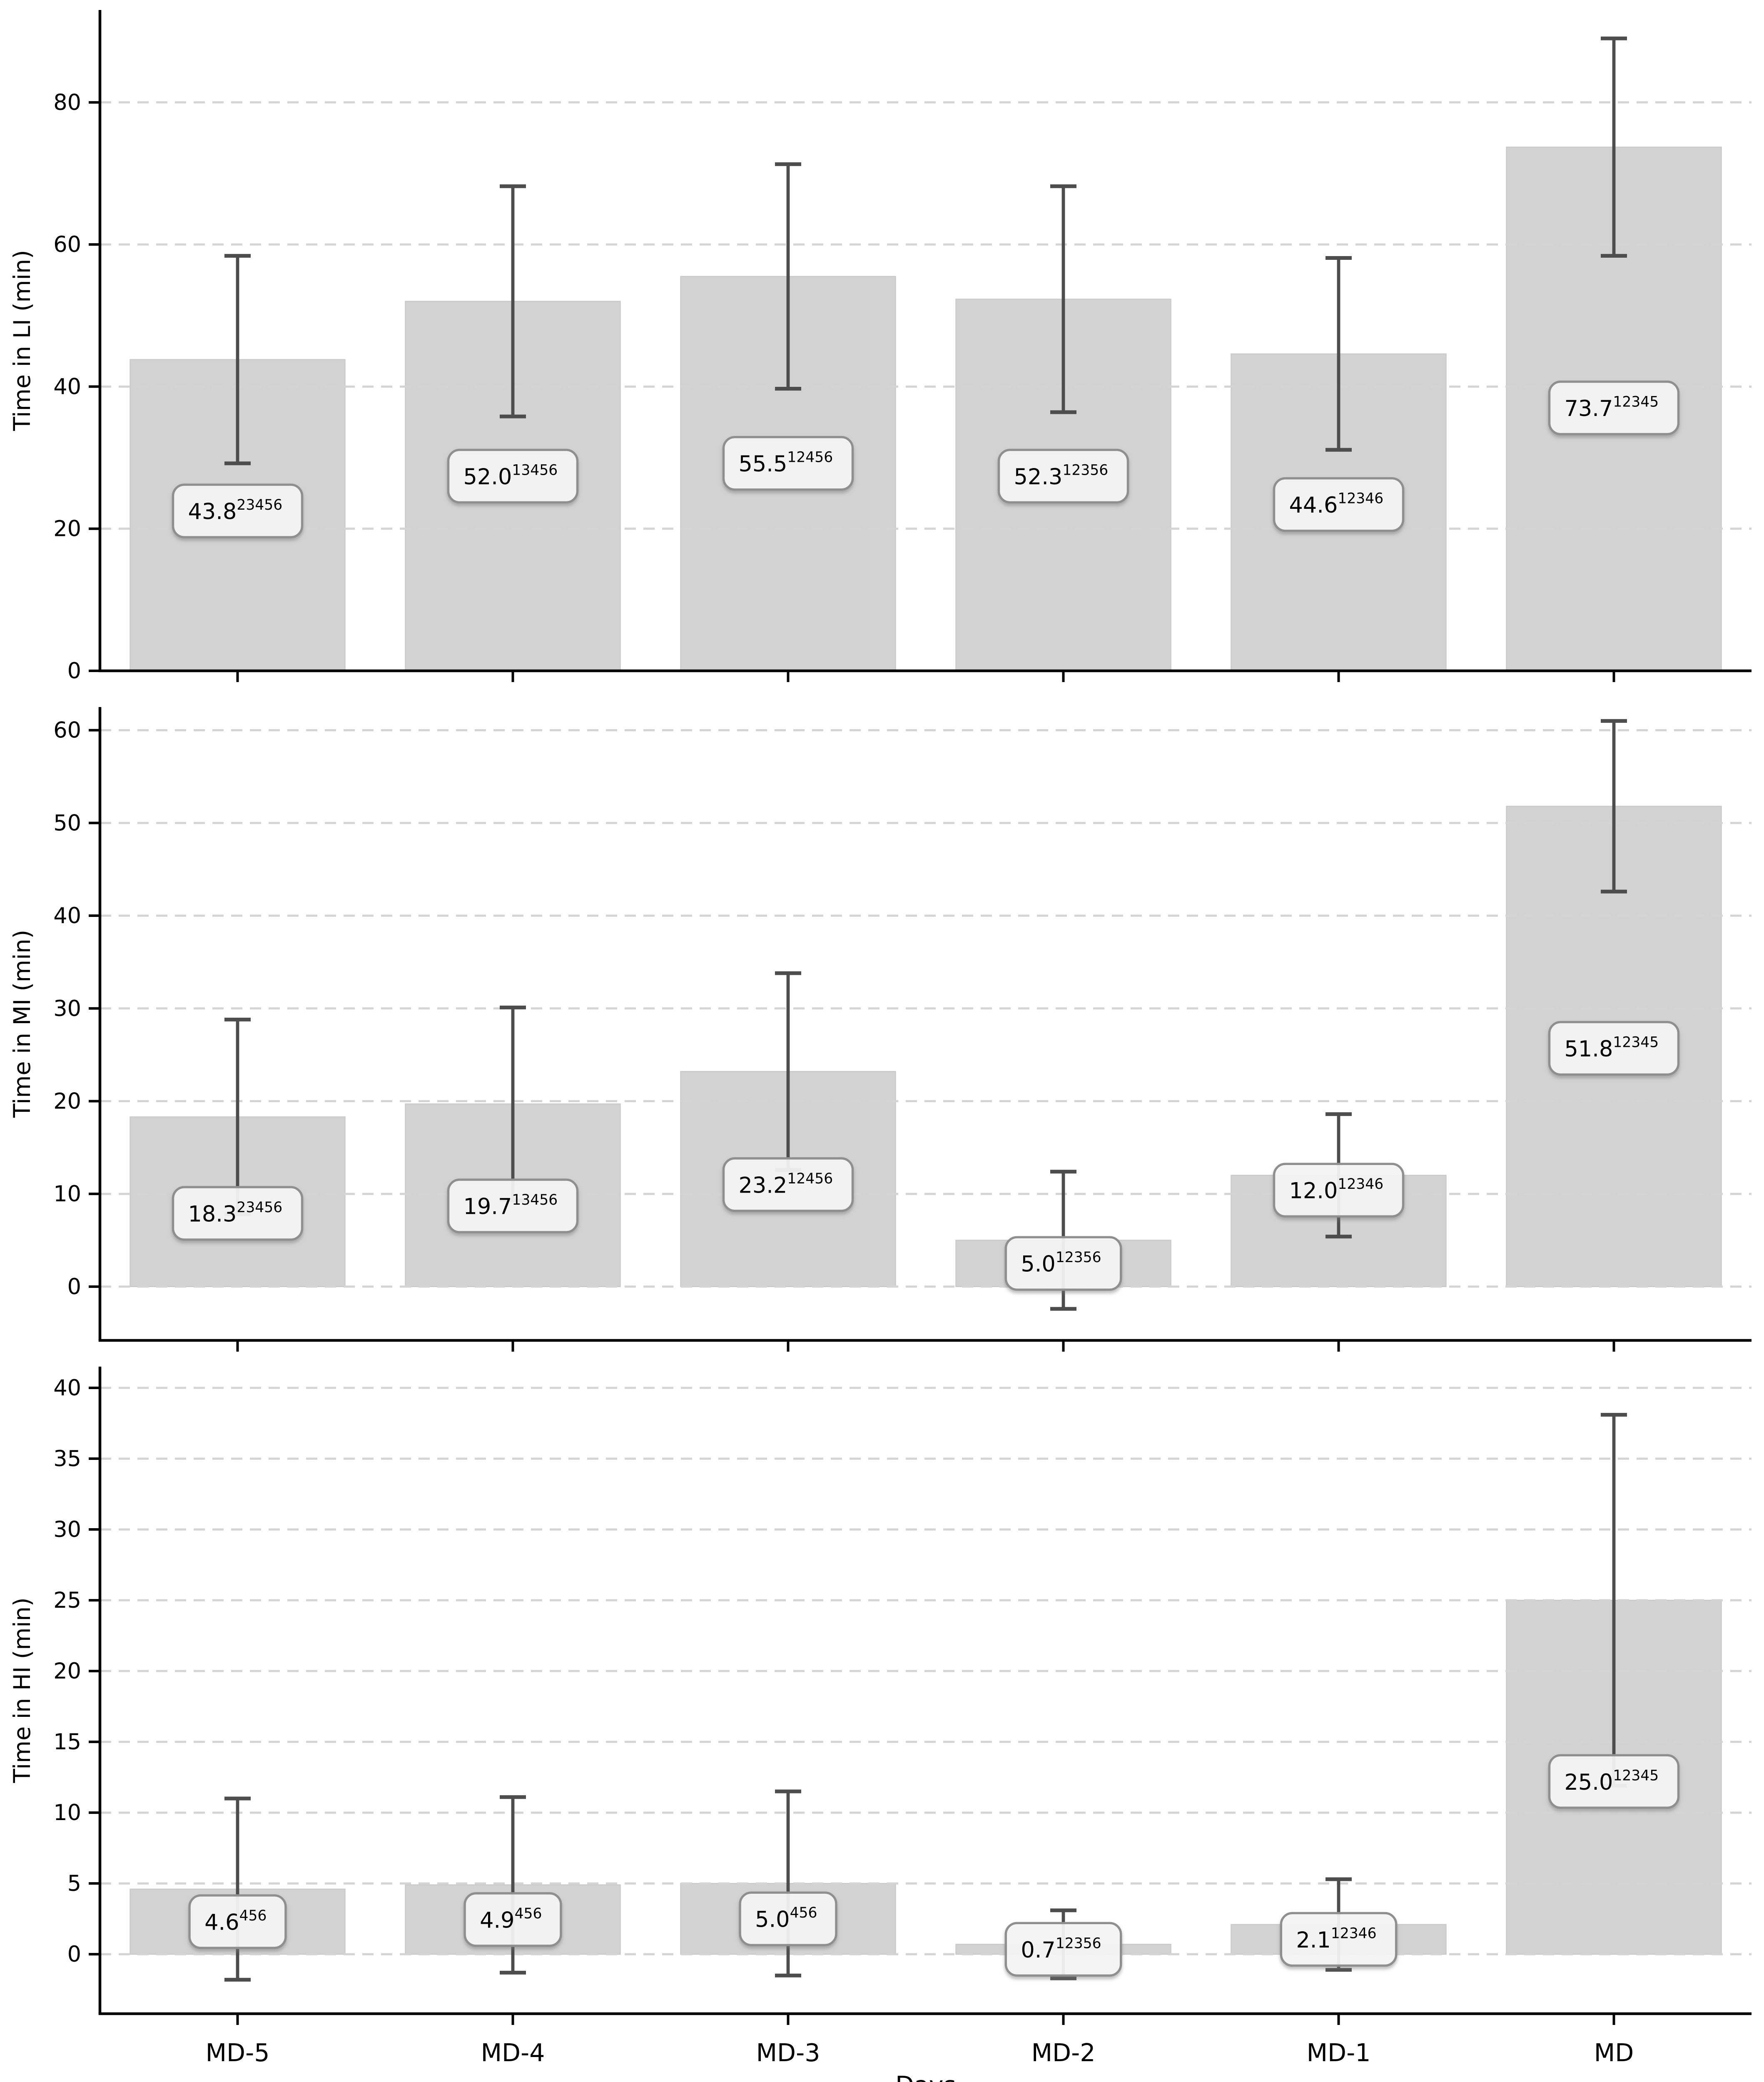 The image size is (1764, 2082). Describe the element at coordinates (788, 2053) in the screenshot. I see `x-tick-label-MD-3: MD-3` at that location.